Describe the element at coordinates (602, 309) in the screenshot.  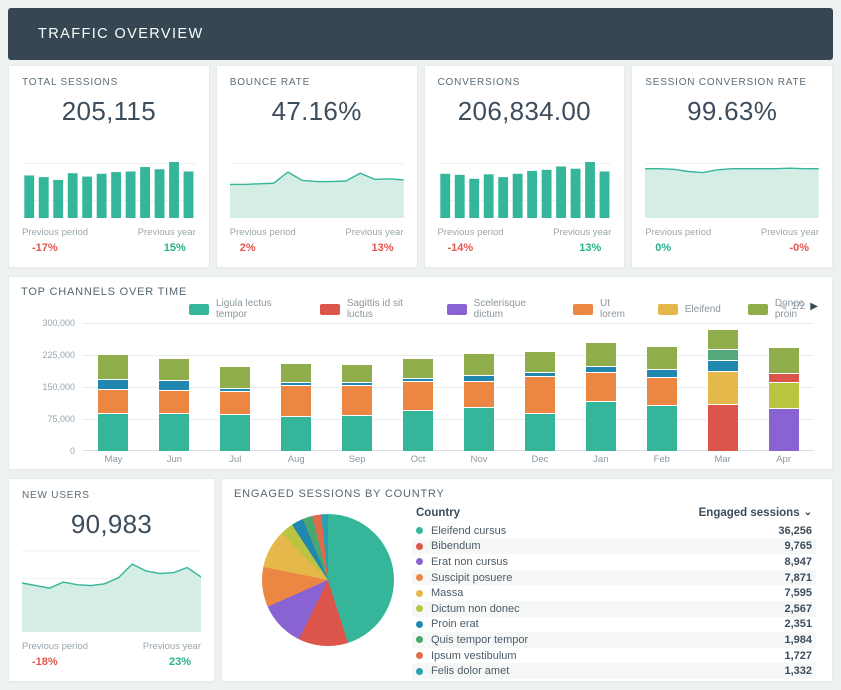
I see `legend-item: Ut lorem` at that location.